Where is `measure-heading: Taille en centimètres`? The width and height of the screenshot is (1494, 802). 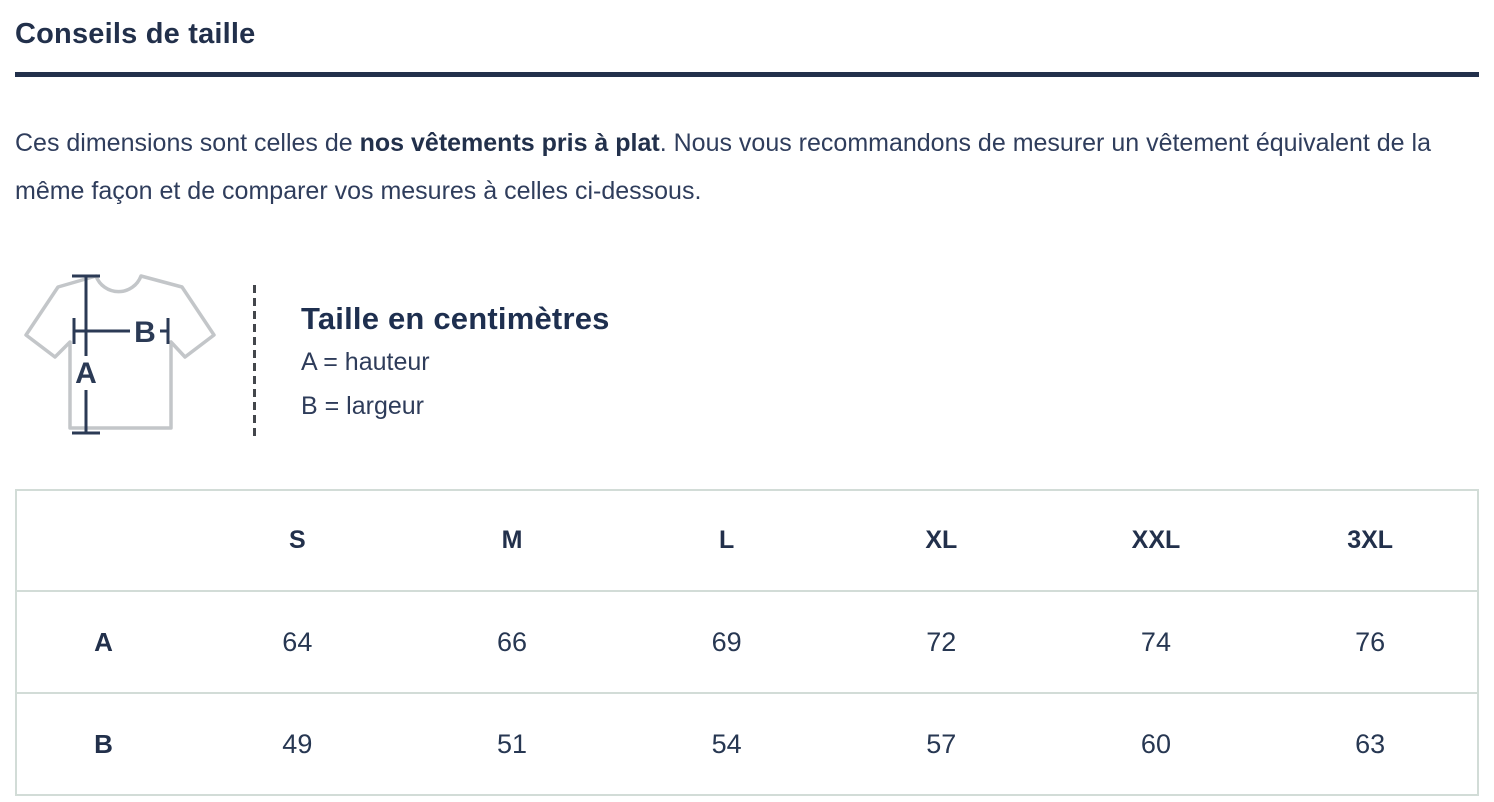 measure-heading: Taille en centimètres is located at coordinates (455, 318).